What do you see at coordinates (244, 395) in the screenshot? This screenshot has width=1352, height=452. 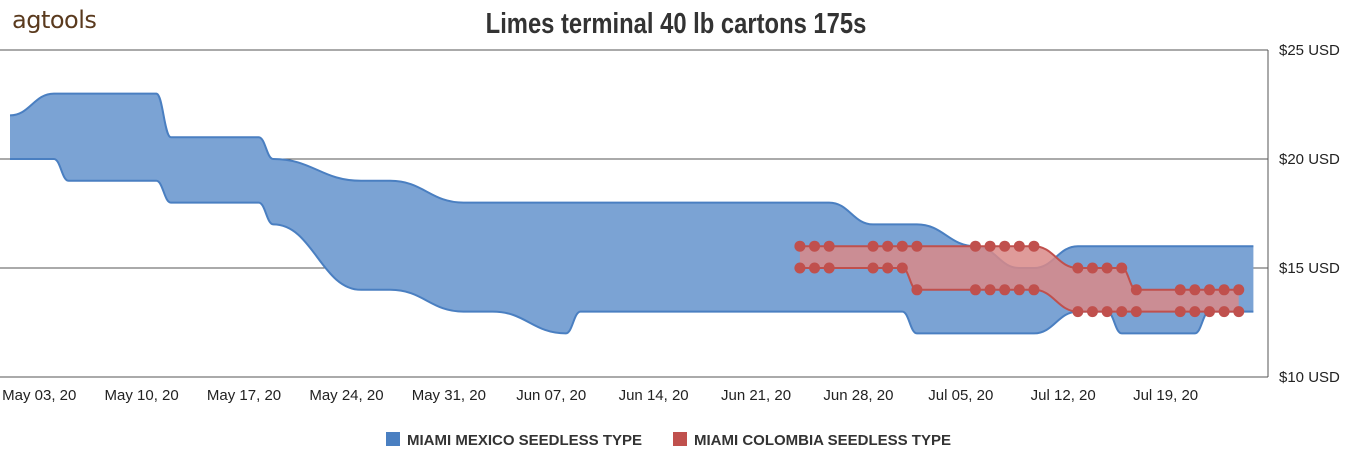 I see `x-tick-label: May 17, 20` at bounding box center [244, 395].